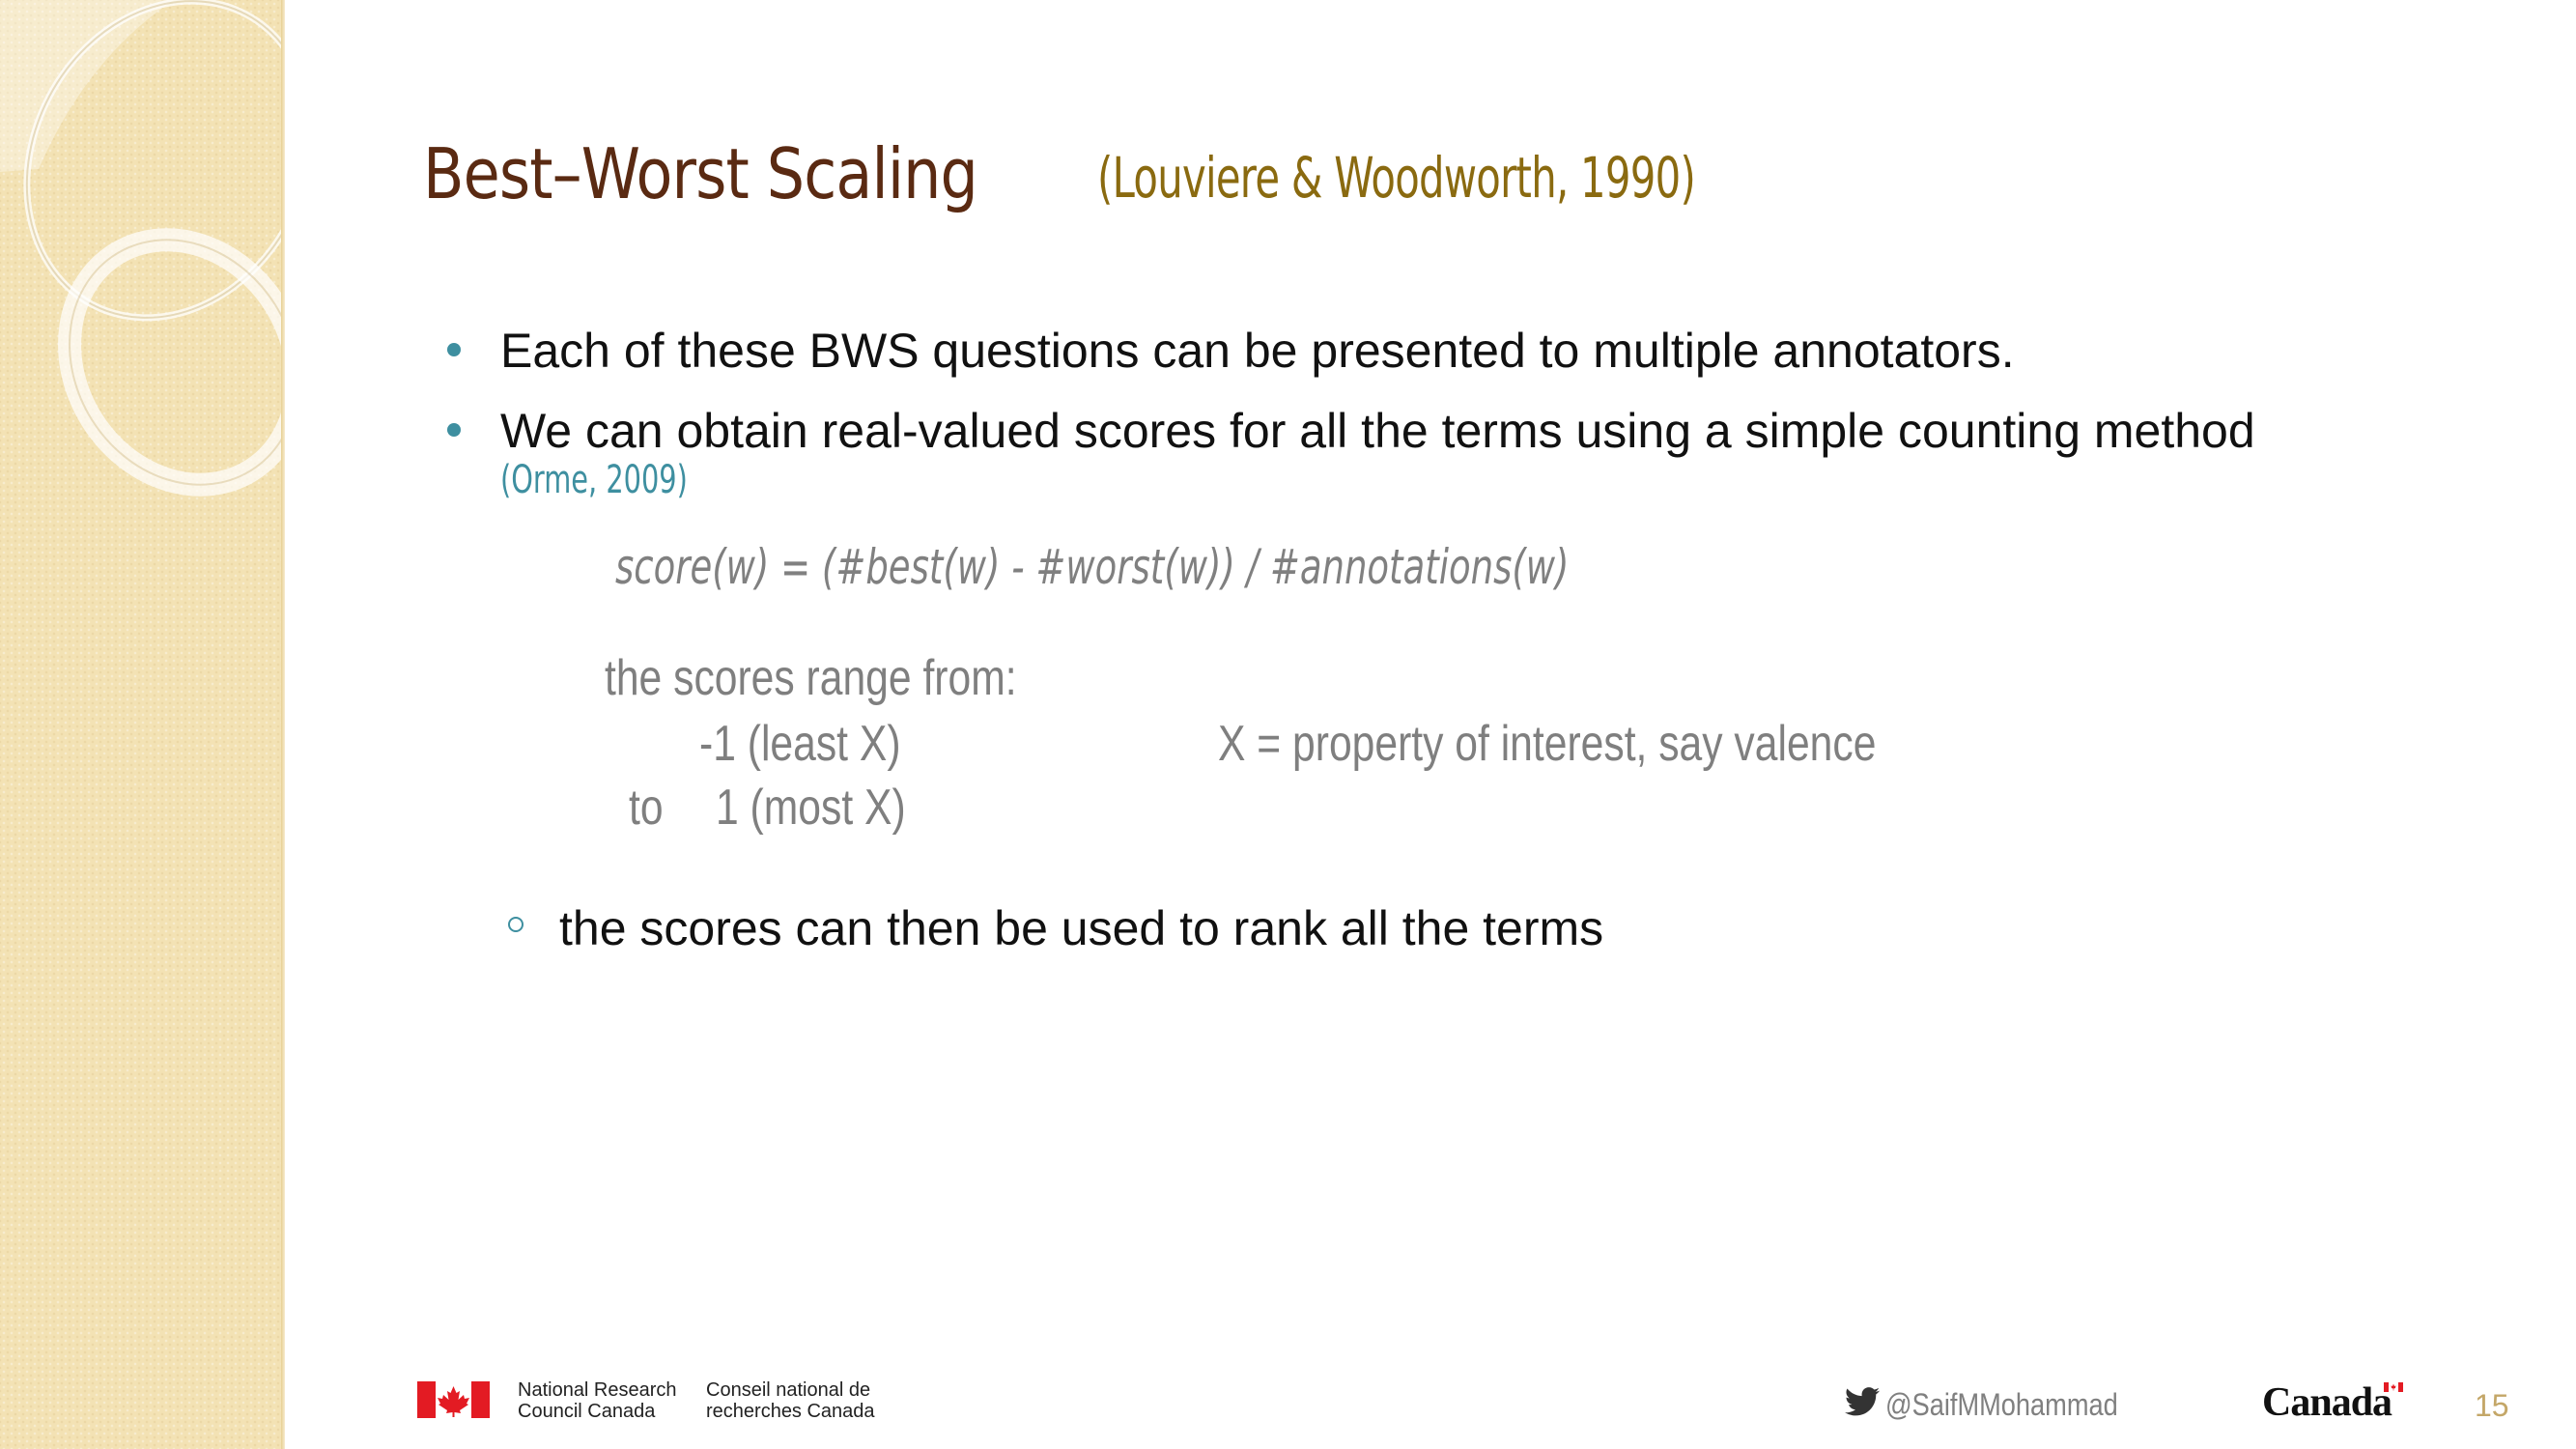 The height and width of the screenshot is (1449, 2576). Describe the element at coordinates (811, 678) in the screenshot. I see `range-intro: the scores range from:` at that location.